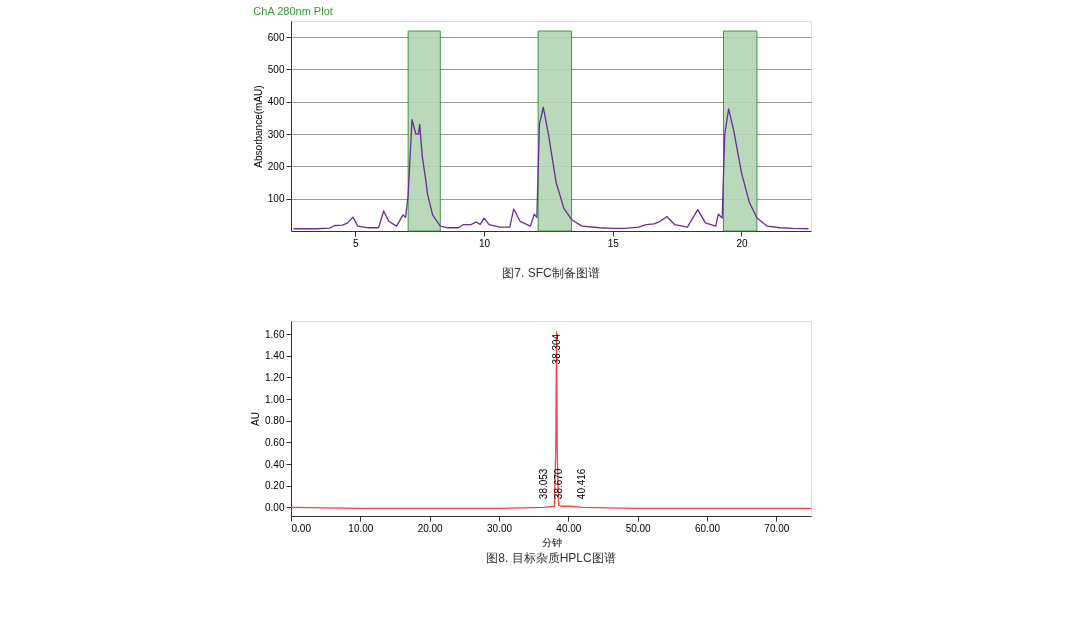  I want to click on annotation: 38.304, so click(556, 349).